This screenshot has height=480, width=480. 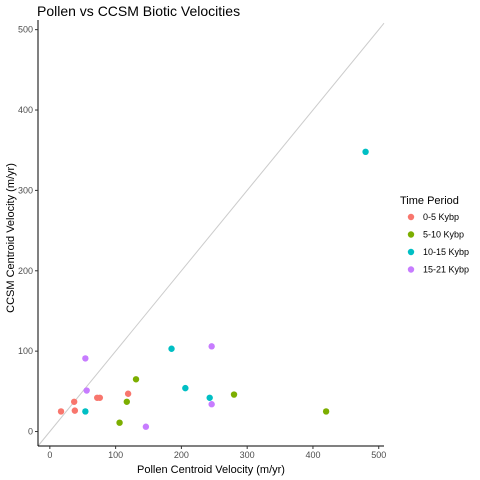 I want to click on y-axis-ticks: 0 100 200 300 400 500, so click(x=28, y=231).